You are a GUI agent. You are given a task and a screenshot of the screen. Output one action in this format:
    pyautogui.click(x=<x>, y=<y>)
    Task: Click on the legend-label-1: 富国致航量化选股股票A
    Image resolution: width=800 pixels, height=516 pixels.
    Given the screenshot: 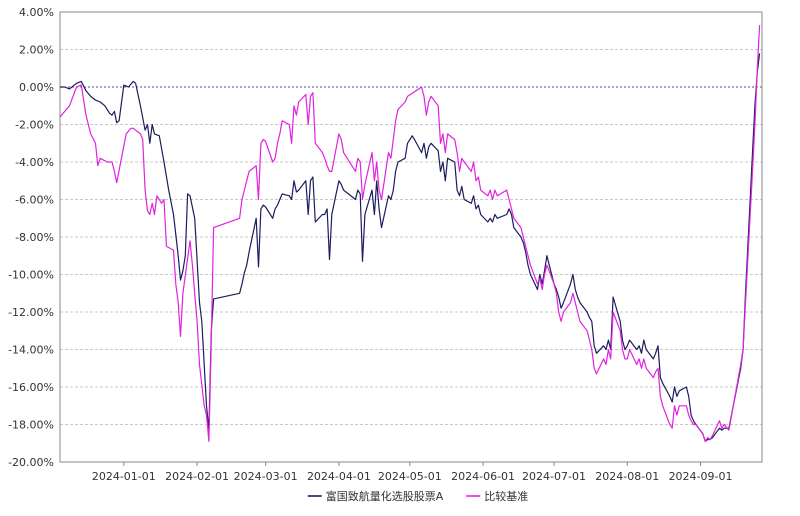 What is the action you would take?
    pyautogui.click(x=385, y=496)
    